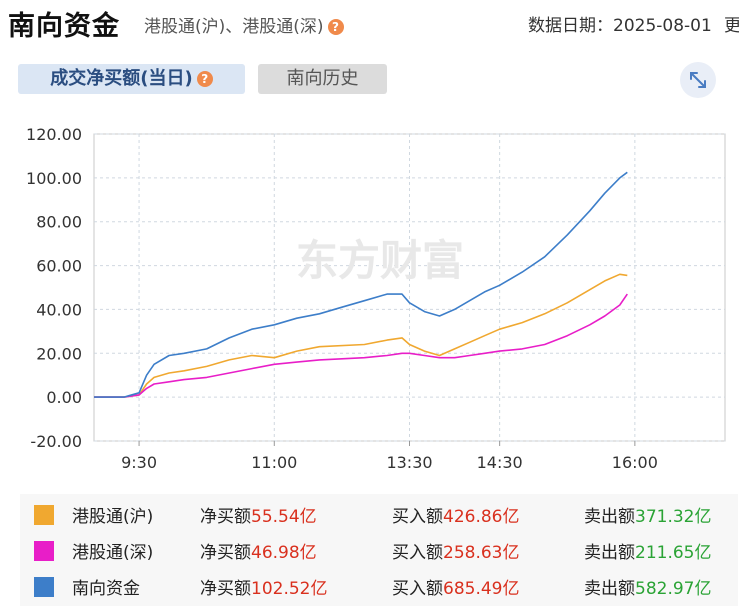 This screenshot has height=606, width=739. What do you see at coordinates (121, 78) in the screenshot?
I see `tab-net-buy-today-label: 成交净买额(当日)` at bounding box center [121, 78].